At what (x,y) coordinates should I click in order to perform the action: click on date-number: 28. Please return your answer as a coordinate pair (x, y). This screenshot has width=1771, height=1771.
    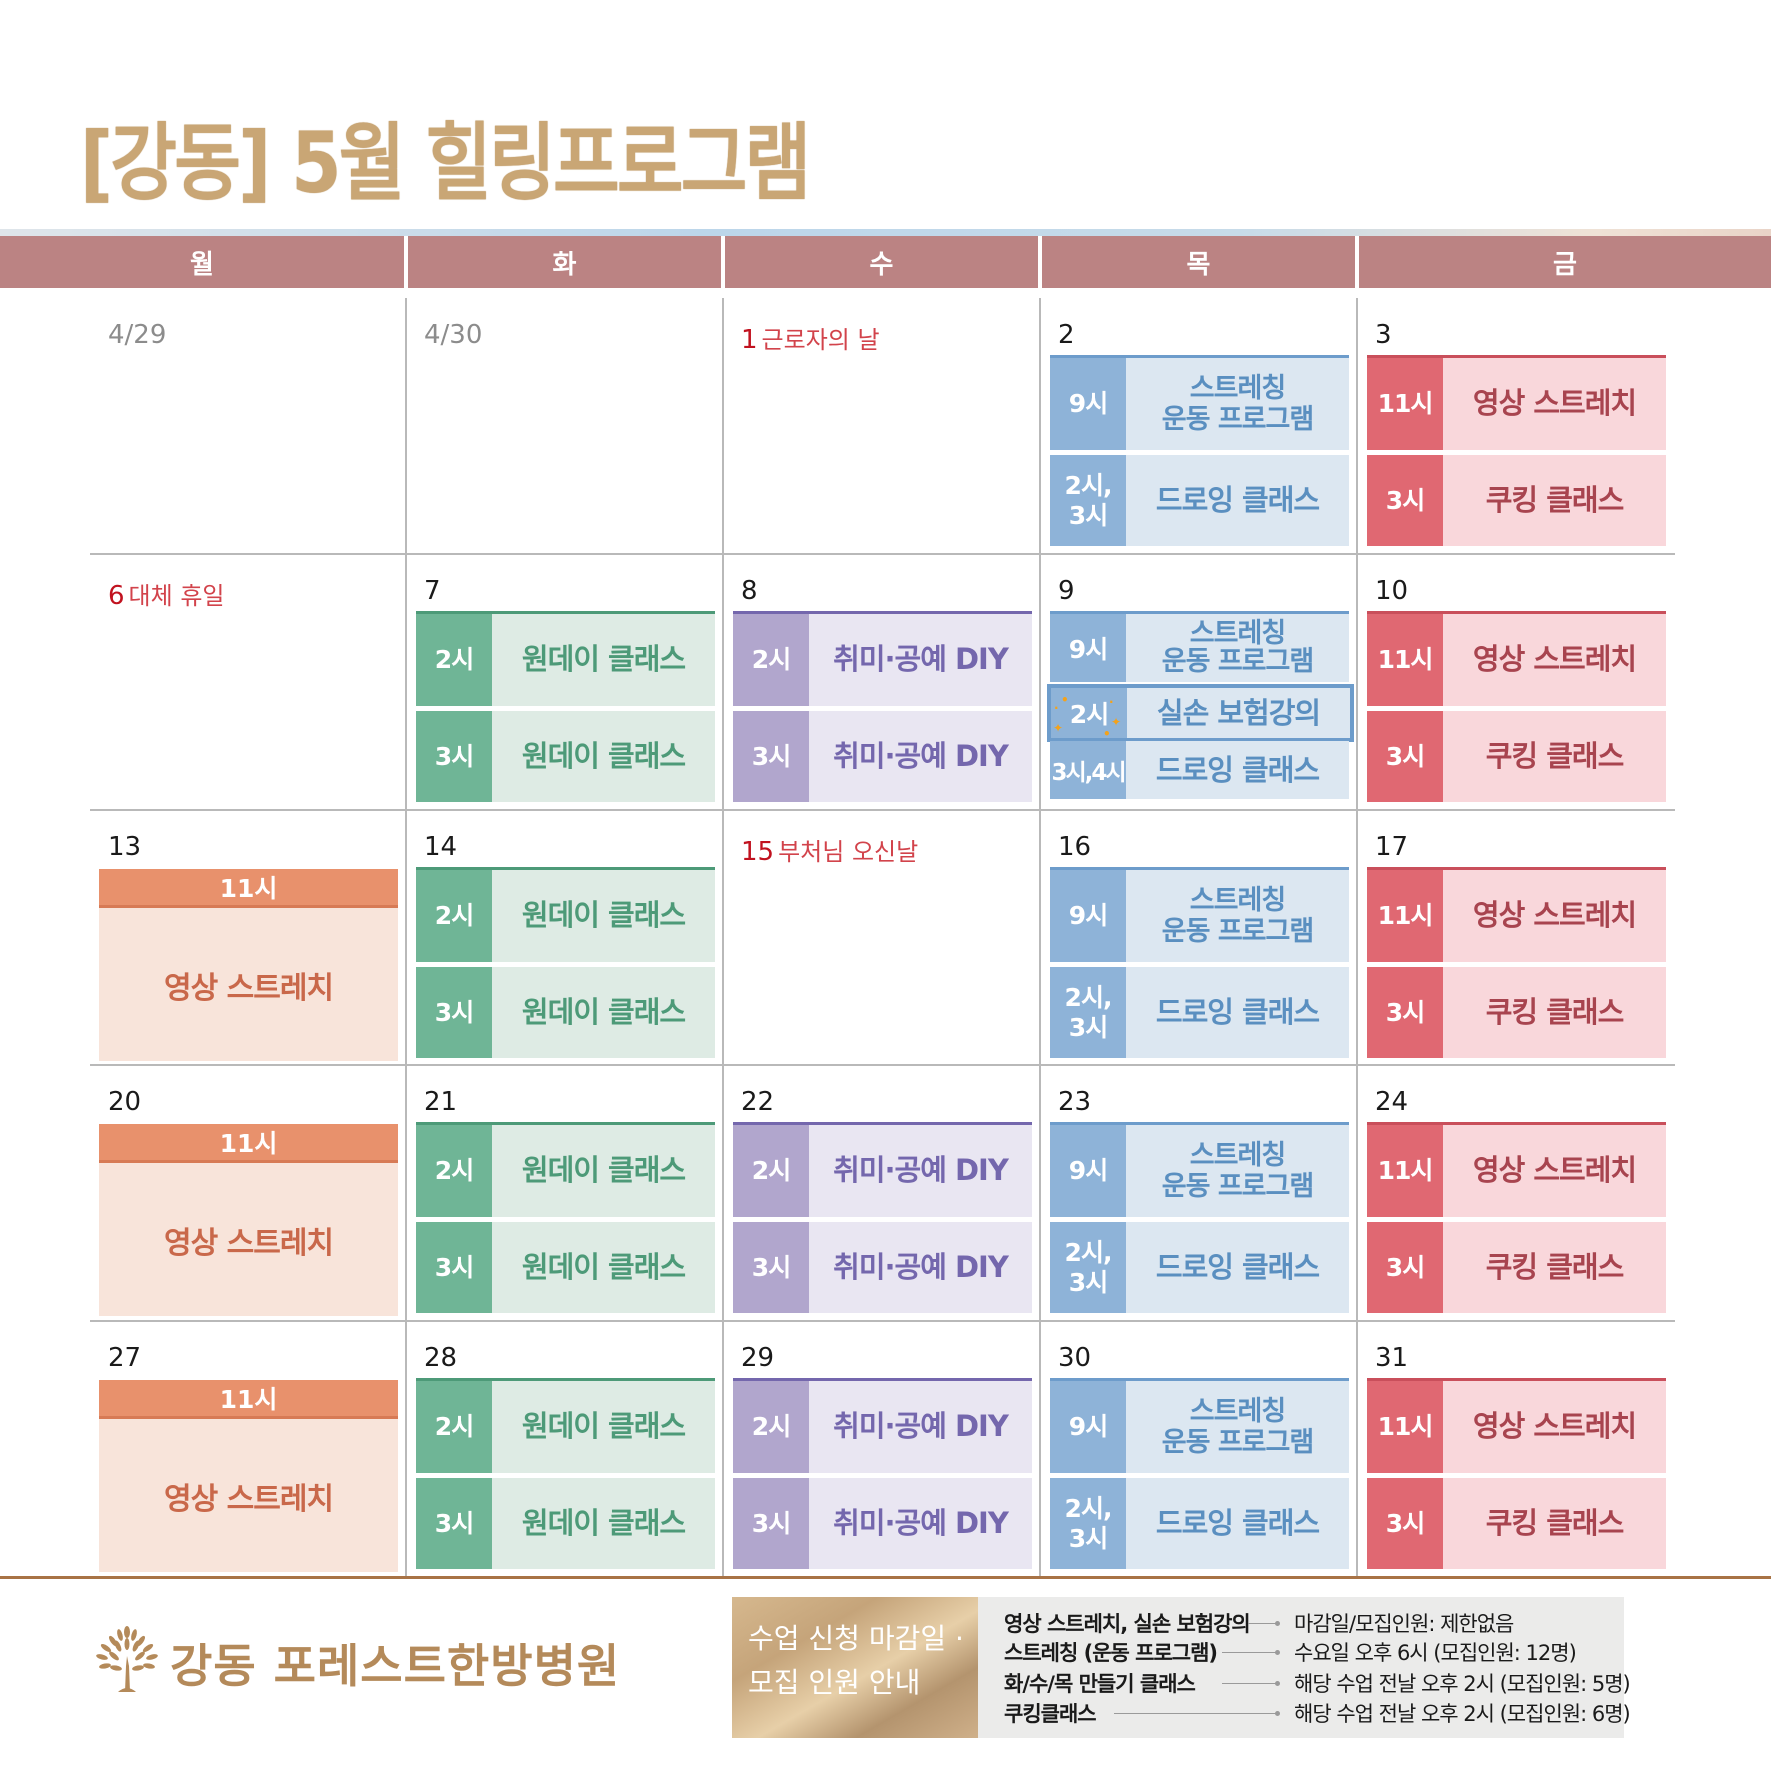
    Looking at the image, I should click on (441, 1358).